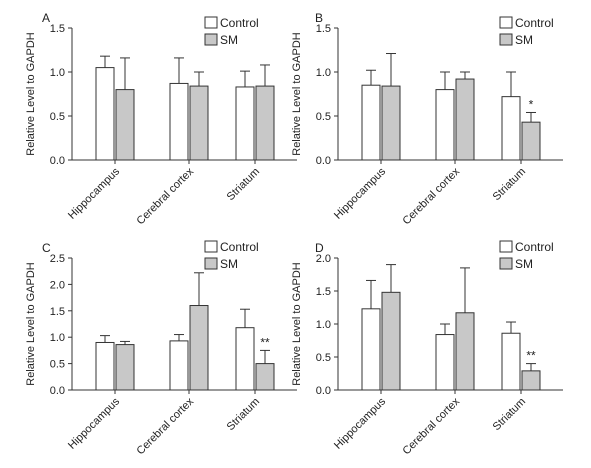 The width and height of the screenshot is (591, 468). I want to click on panel-label: A, so click(46, 18).